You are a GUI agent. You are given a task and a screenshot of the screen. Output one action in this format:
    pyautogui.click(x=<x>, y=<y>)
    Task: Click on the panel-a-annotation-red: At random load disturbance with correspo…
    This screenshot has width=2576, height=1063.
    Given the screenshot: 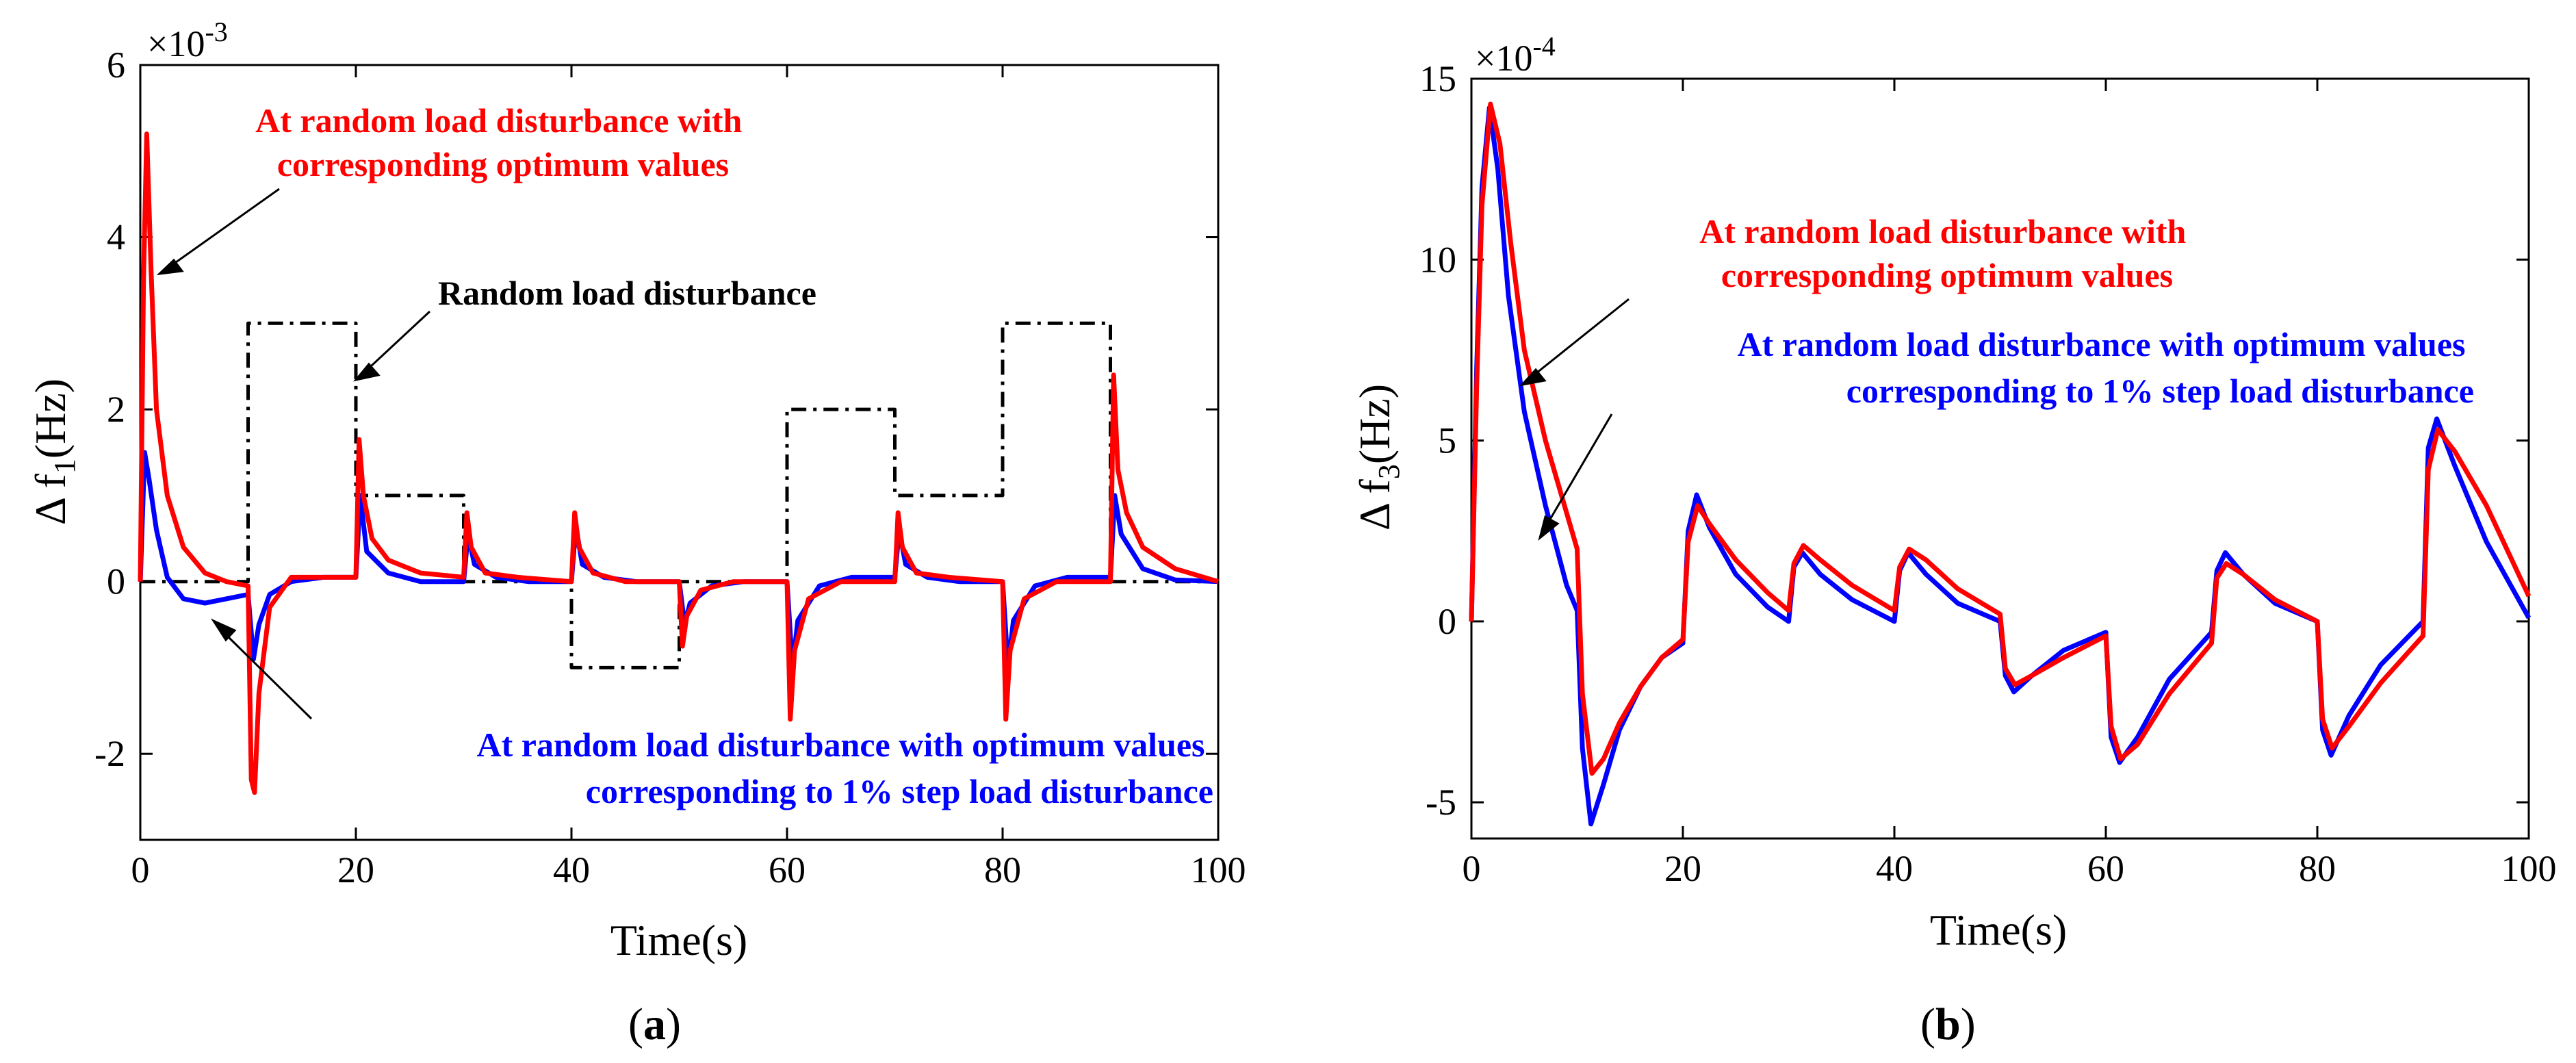 What is the action you would take?
    pyautogui.click(x=503, y=142)
    